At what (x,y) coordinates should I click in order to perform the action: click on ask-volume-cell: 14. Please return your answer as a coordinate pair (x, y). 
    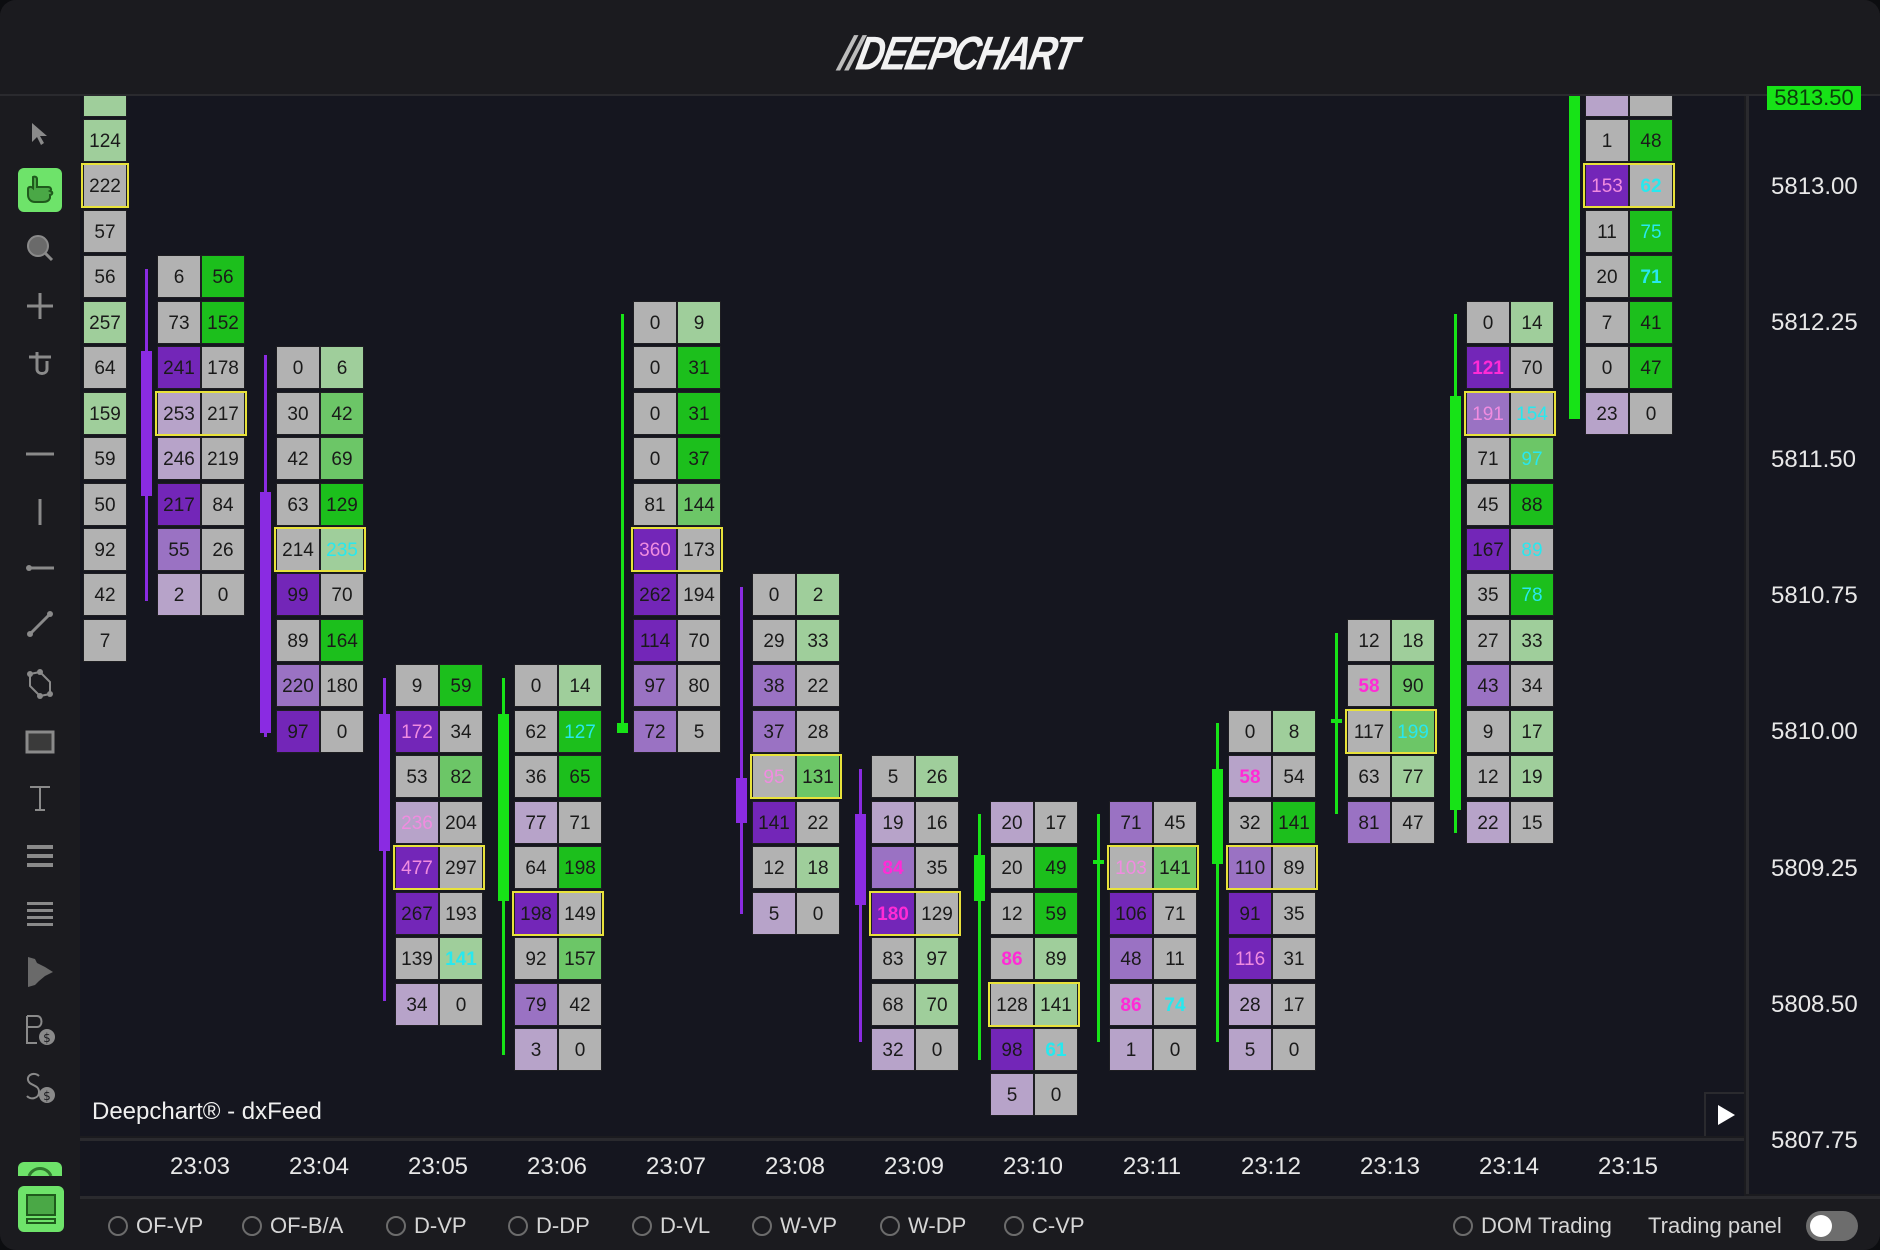
    Looking at the image, I should click on (1532, 322).